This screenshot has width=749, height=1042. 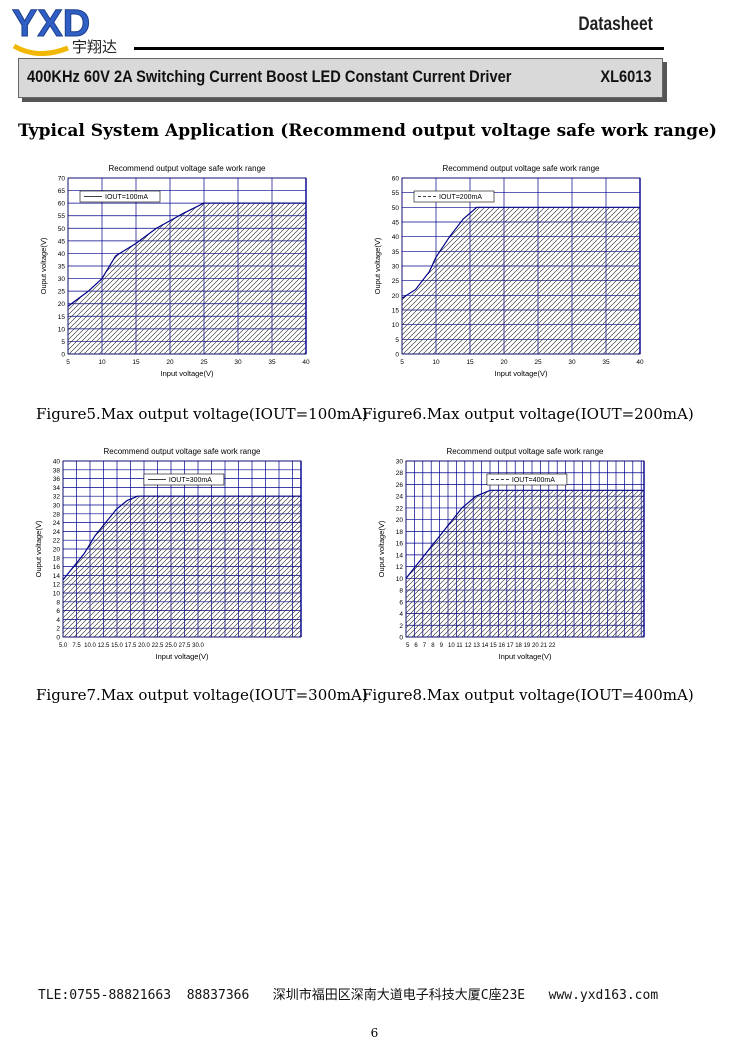 What do you see at coordinates (62, 179) in the screenshot?
I see `y-tick-label: 70` at bounding box center [62, 179].